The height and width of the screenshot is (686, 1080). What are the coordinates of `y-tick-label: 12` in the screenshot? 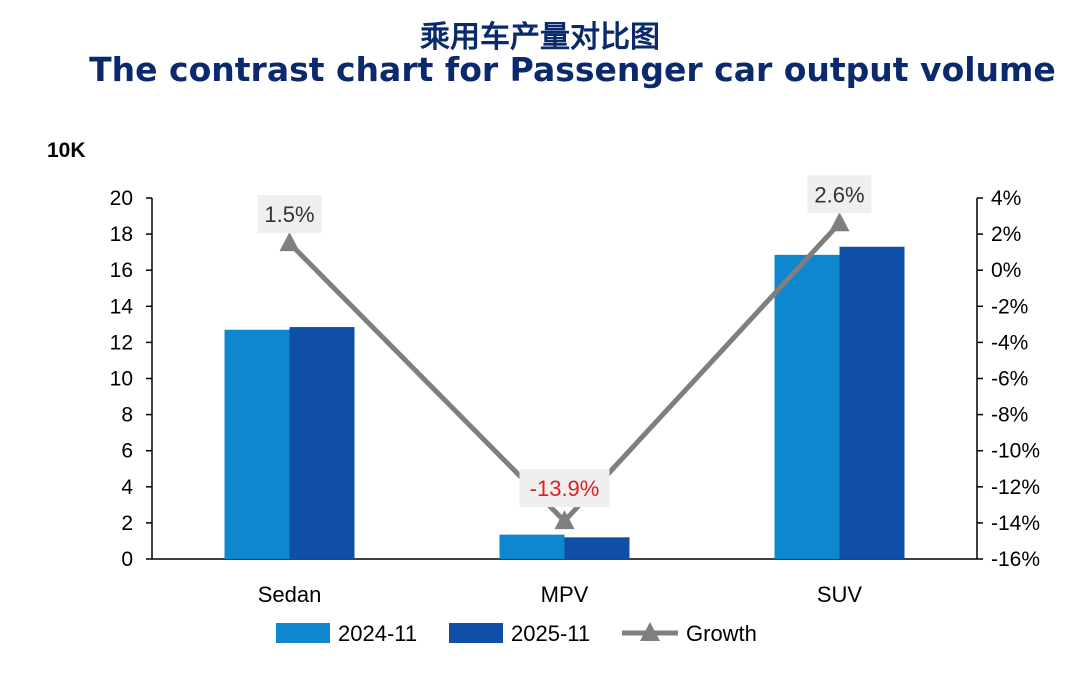 It's located at (121, 342).